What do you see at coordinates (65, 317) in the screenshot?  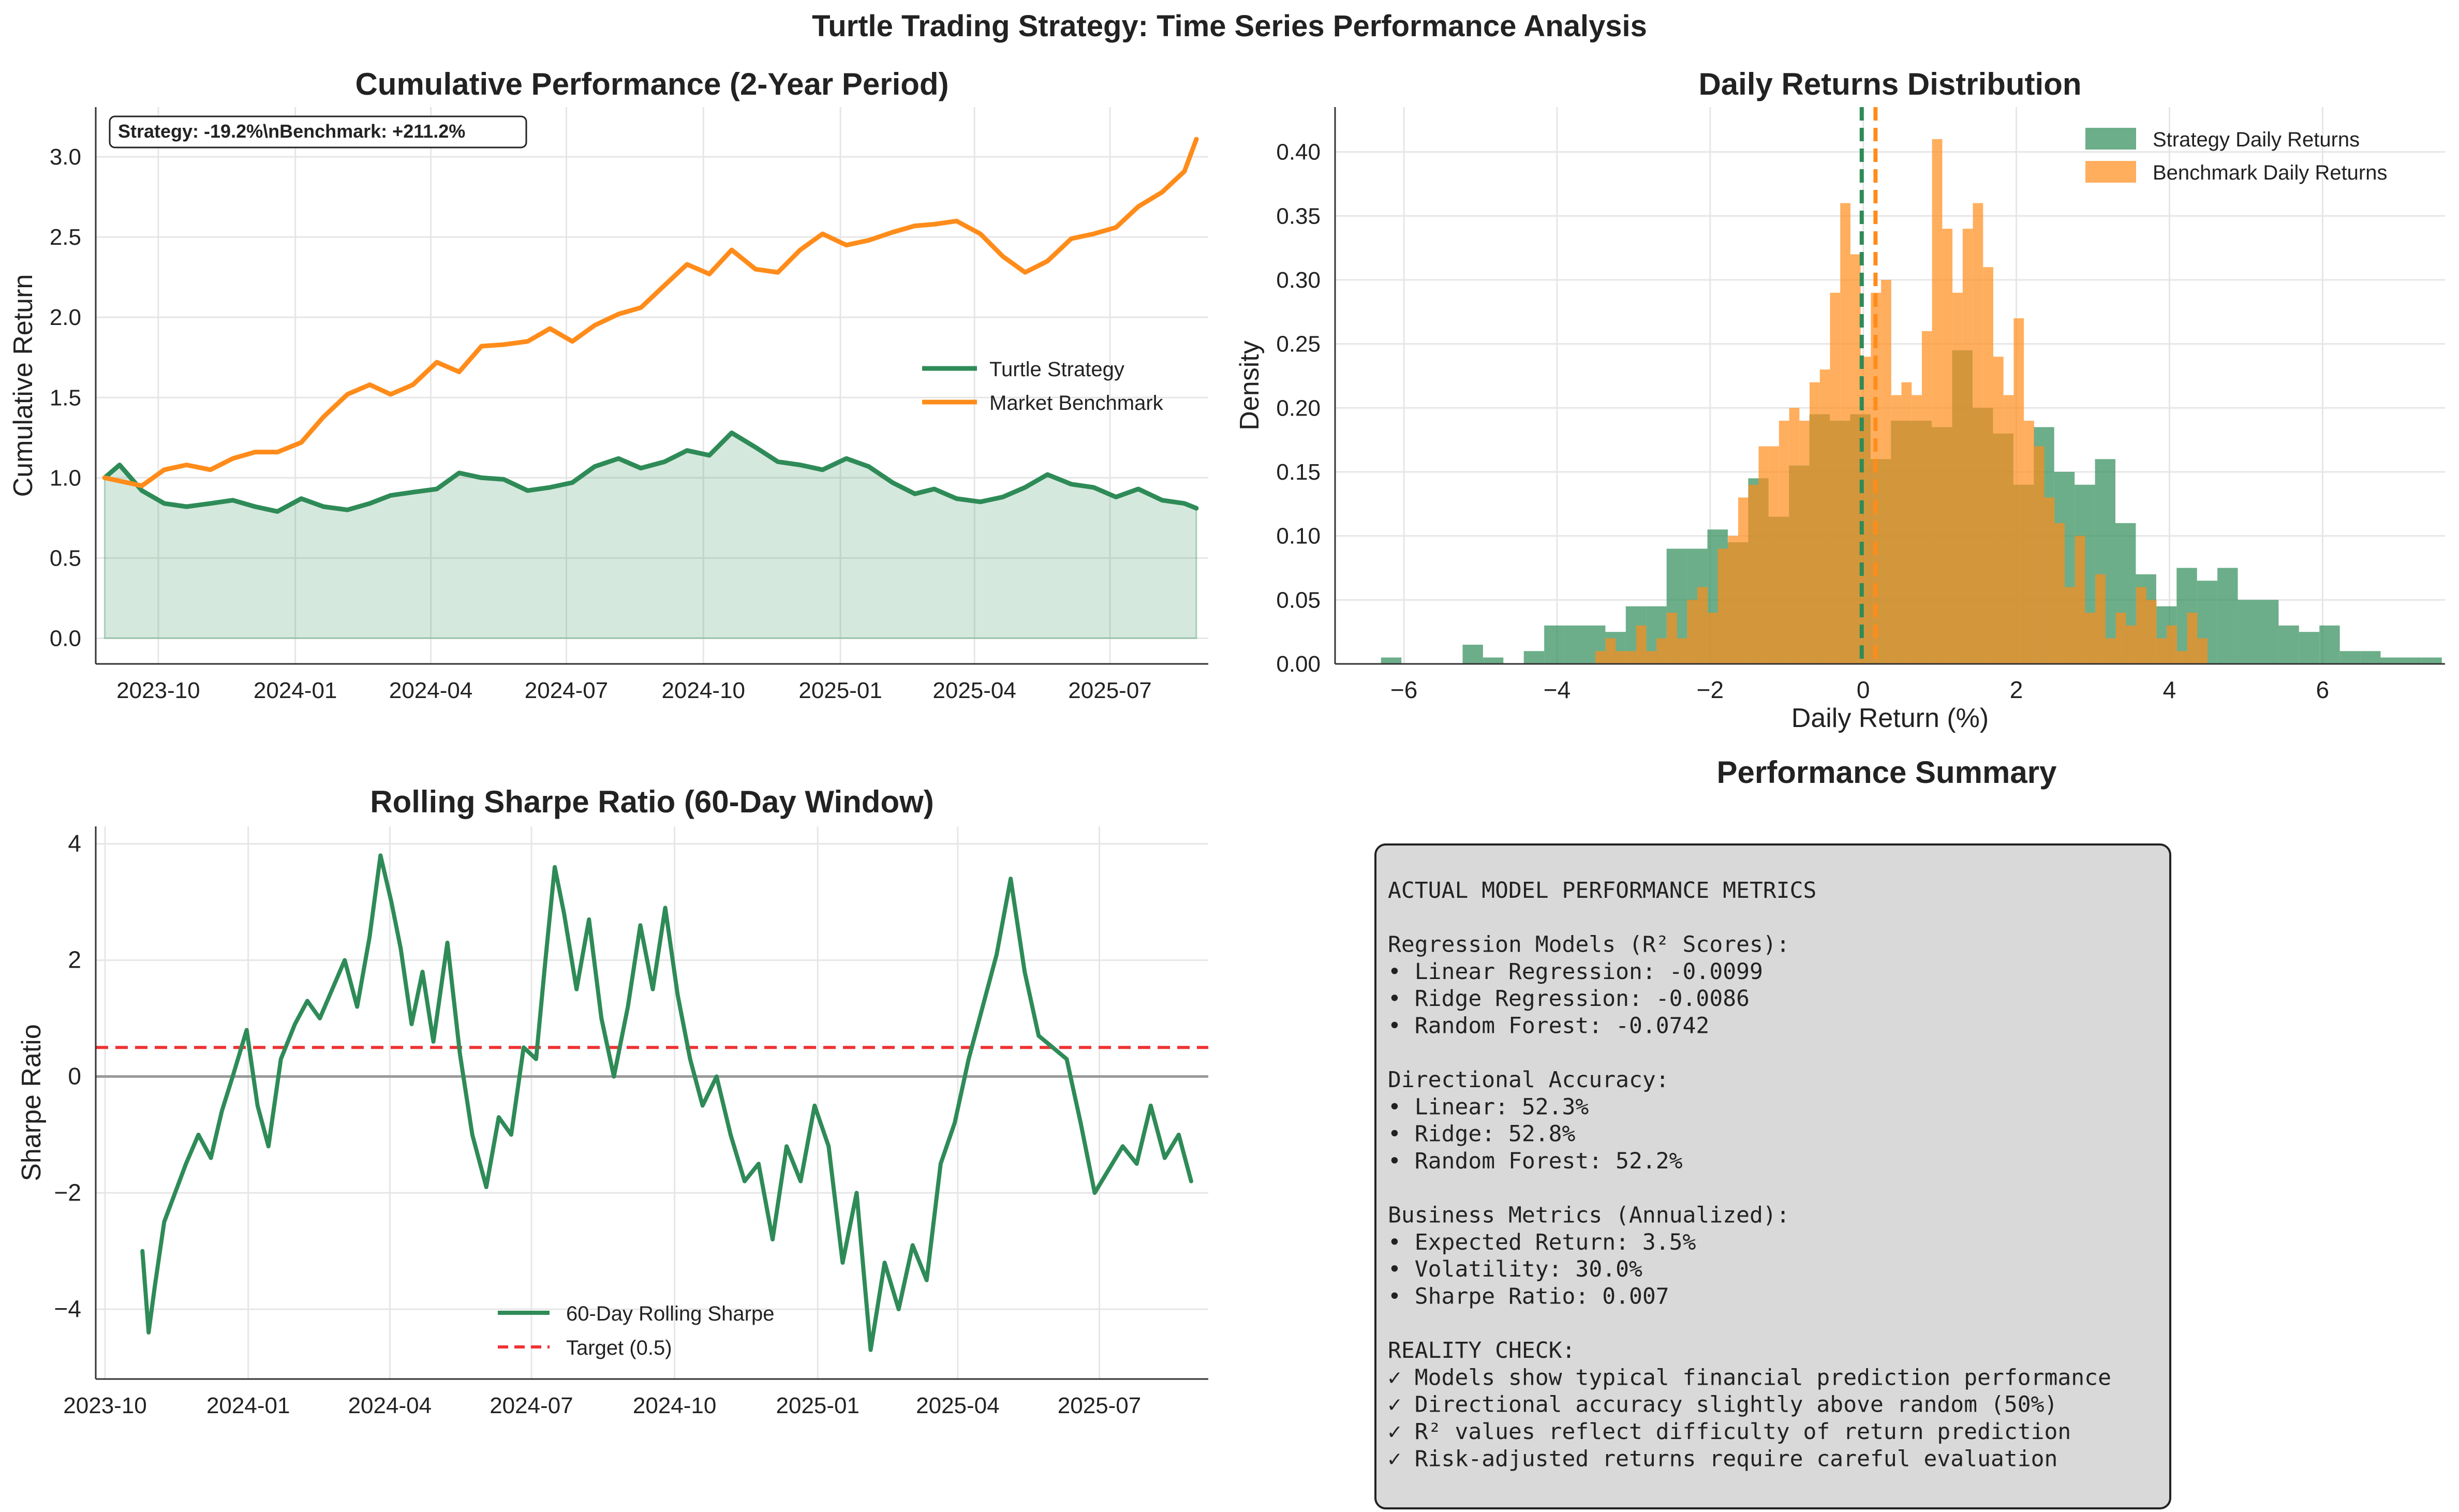 I see `y-tick-label: 2.0` at bounding box center [65, 317].